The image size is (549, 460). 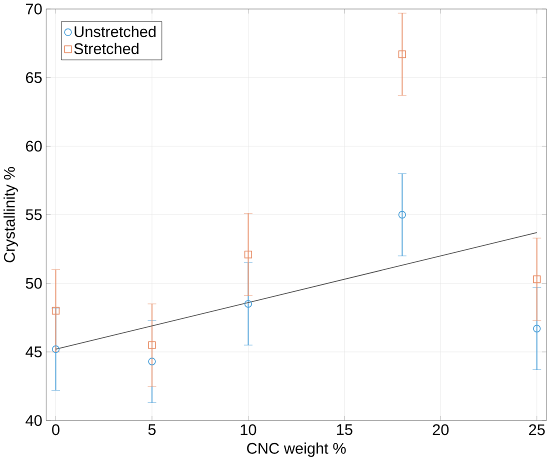 What do you see at coordinates (34, 146) in the screenshot?
I see `y-tick-label: 60` at bounding box center [34, 146].